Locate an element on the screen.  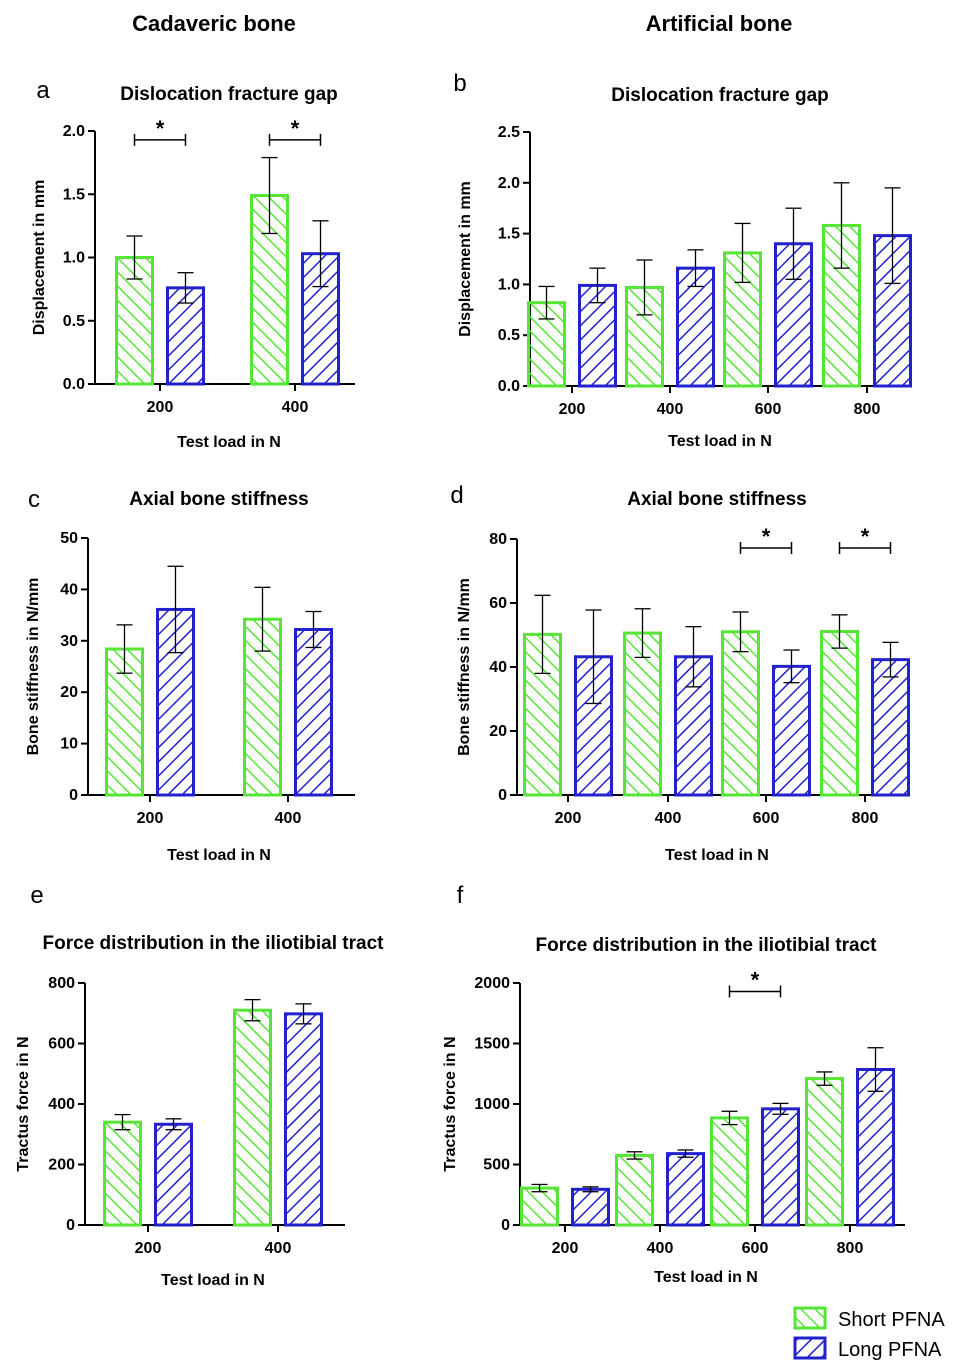
y-axis-label: Displacement in mm is located at coordinates (465, 259).